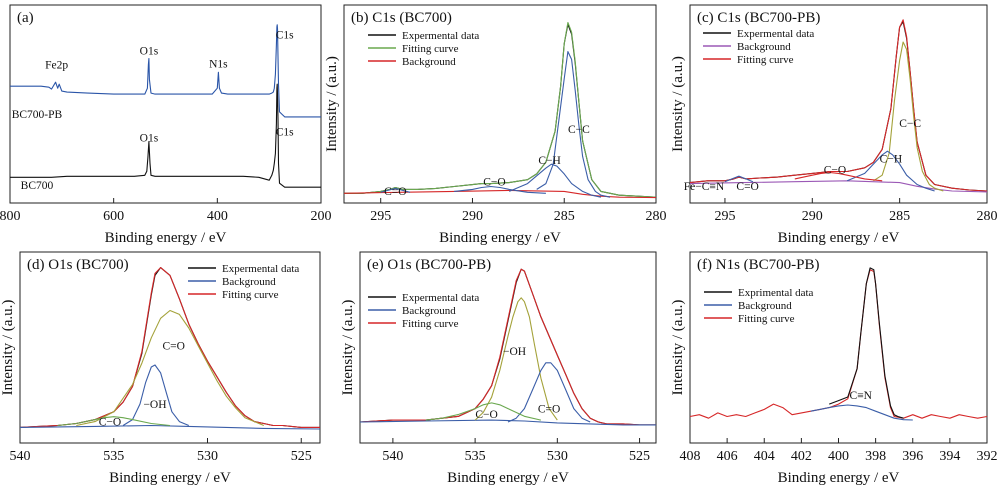  What do you see at coordinates (861, 396) in the screenshot?
I see `annotation-label: C≡N` at bounding box center [861, 396].